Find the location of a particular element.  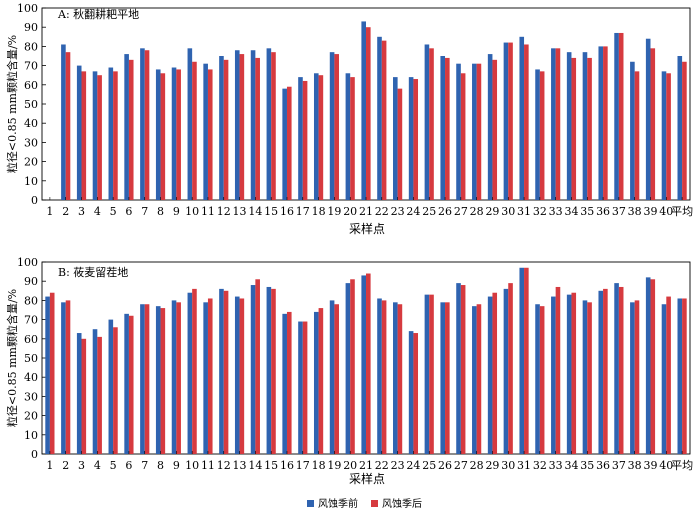

panel-a-xtick-label-32: 32 is located at coordinates (540, 211).